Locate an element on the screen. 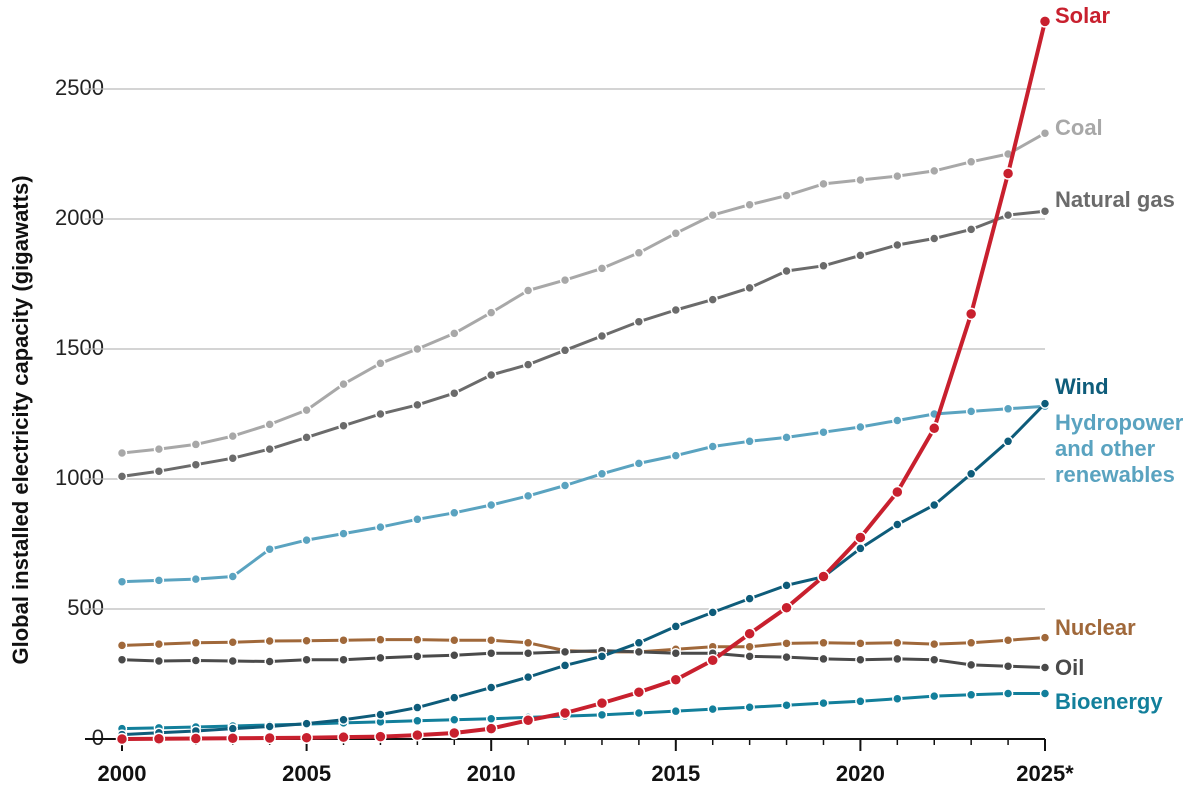 The height and width of the screenshot is (785, 1200). series-label: Hydropower and other renewables is located at coordinates (1119, 449).